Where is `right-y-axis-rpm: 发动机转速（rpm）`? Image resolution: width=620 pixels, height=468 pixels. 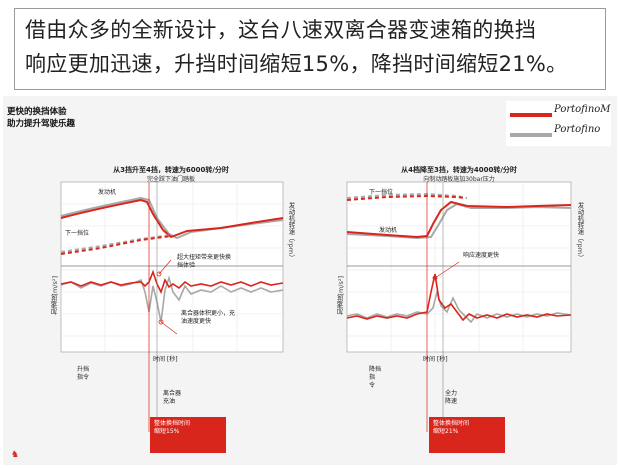 right-y-axis-rpm: 发动机转速（rpm） is located at coordinates (580, 231).